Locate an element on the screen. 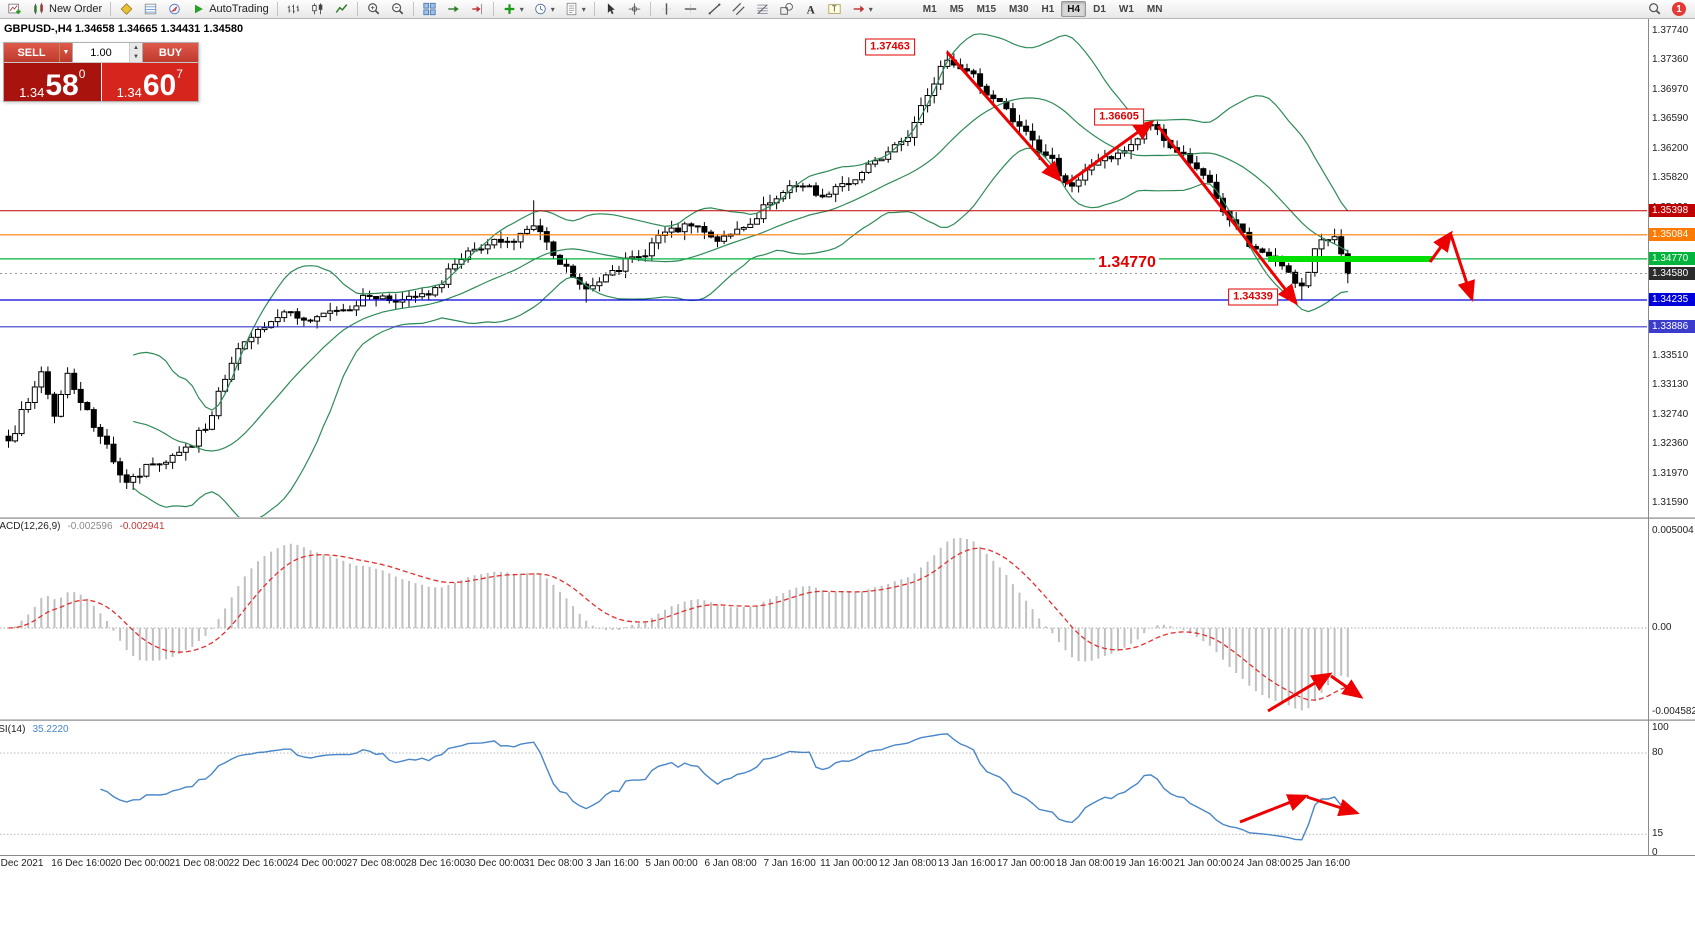 The image size is (1695, 942). buy-price-button: 1.34 60 7 is located at coordinates (149, 82).